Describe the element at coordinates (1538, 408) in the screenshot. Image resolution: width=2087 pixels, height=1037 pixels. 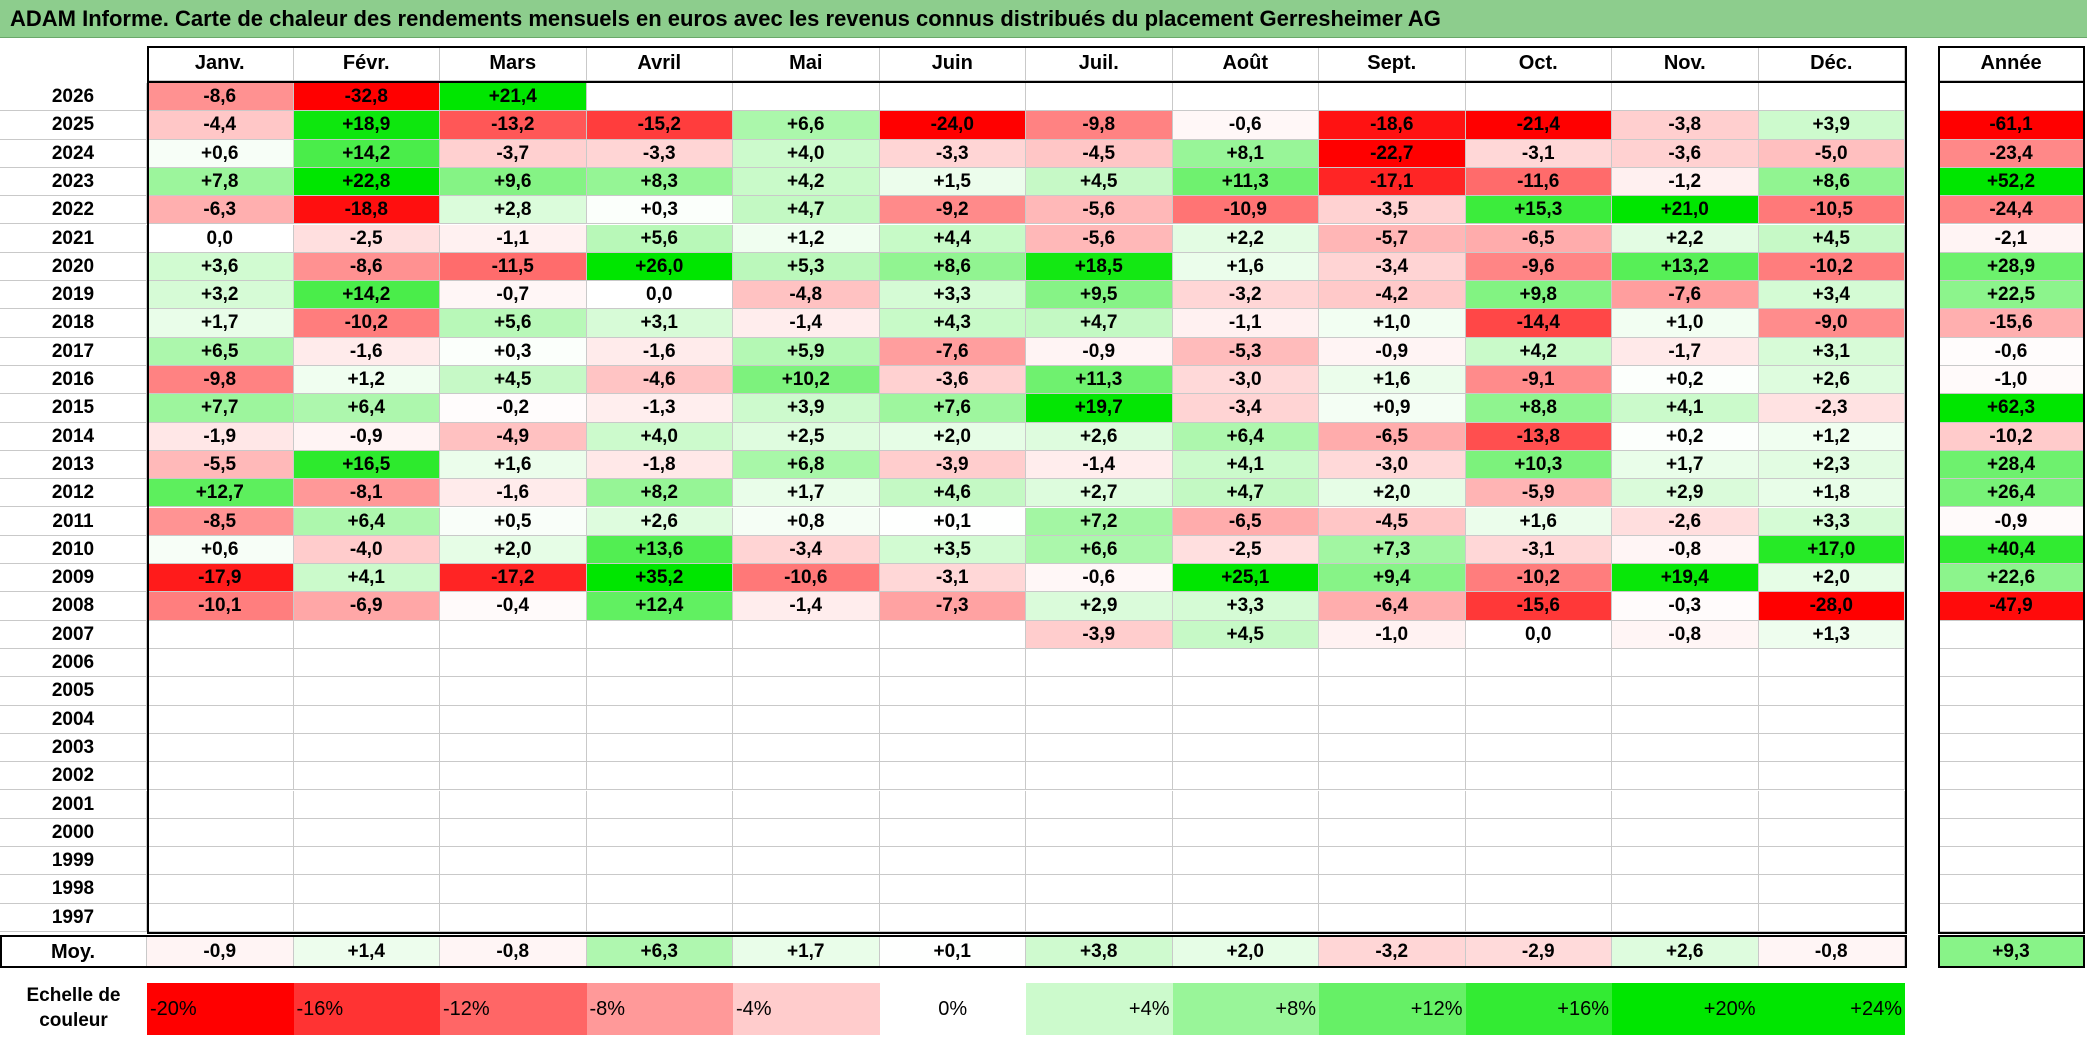
I see `heatmap-cell: +8,8` at that location.